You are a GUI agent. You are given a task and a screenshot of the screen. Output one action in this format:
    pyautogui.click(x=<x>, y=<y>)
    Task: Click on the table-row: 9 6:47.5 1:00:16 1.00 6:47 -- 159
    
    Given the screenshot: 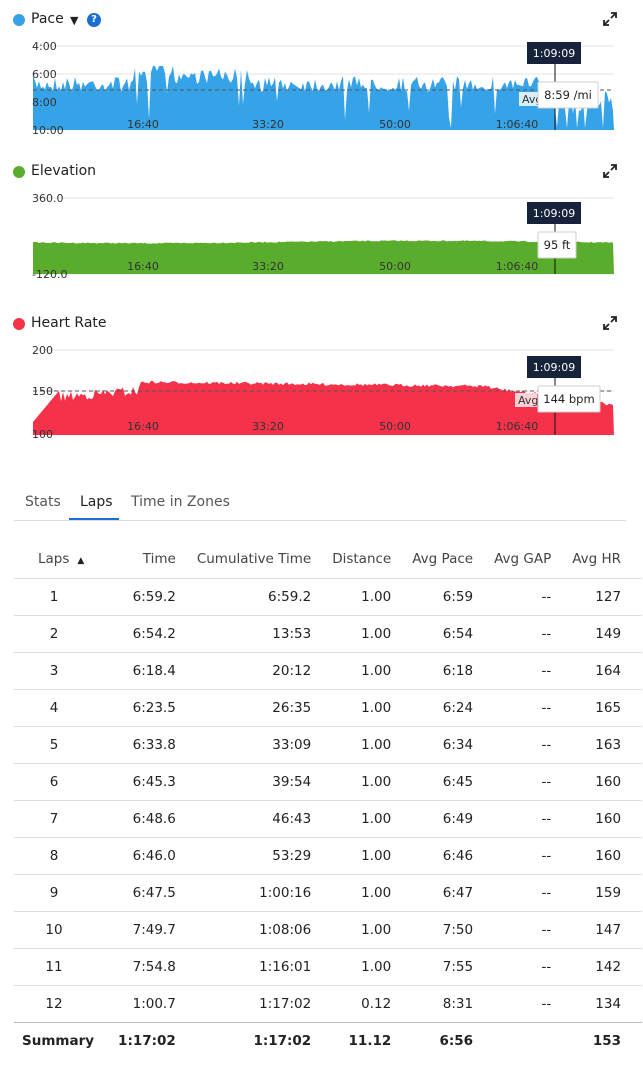 What is the action you would take?
    pyautogui.click(x=328, y=892)
    